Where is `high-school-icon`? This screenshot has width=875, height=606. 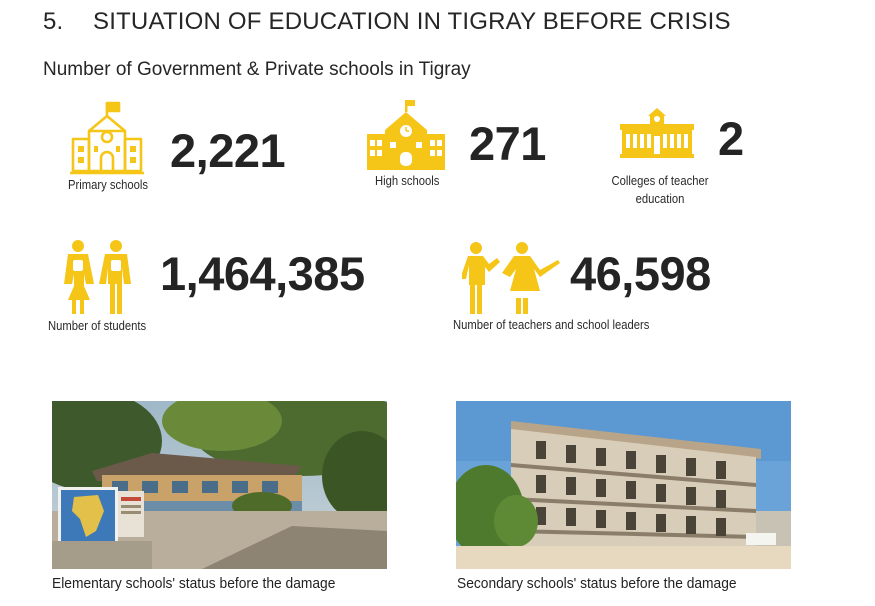
high-school-icon is located at coordinates (406, 135).